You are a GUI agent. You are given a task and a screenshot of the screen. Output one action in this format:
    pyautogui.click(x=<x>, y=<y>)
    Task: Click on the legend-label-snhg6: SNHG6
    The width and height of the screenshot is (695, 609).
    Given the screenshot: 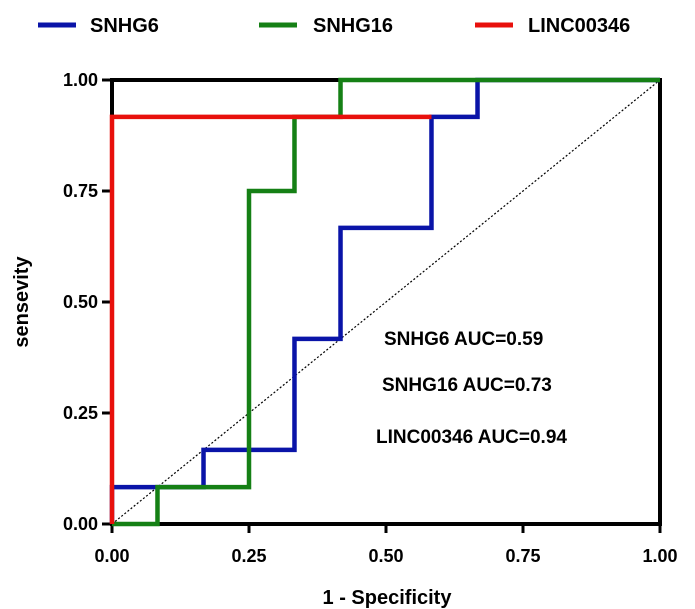 What is the action you would take?
    pyautogui.click(x=124, y=26)
    